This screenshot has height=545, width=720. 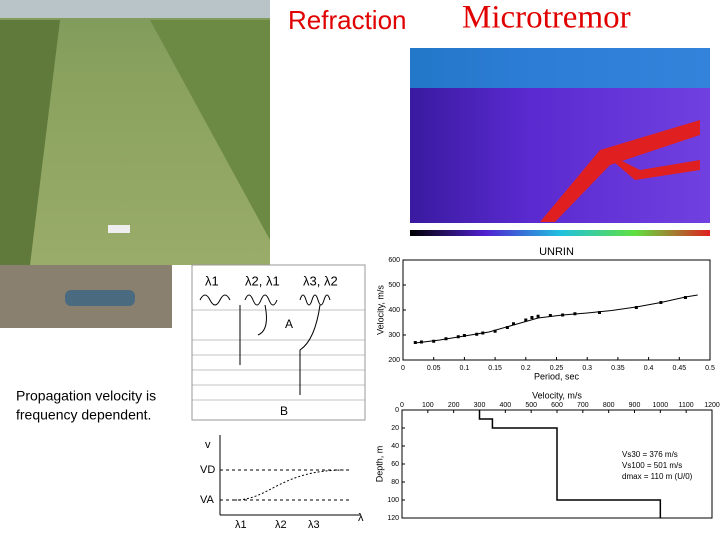 What do you see at coordinates (587, 368) in the screenshot?
I see `x-tick-label: 0.3` at bounding box center [587, 368].